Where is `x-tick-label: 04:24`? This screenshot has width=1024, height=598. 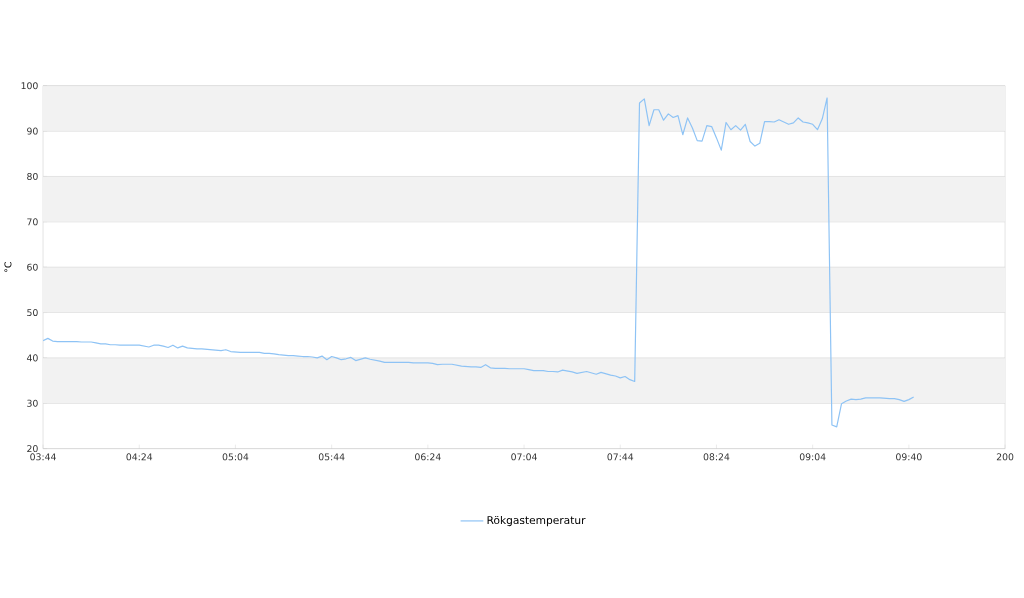 x-tick-label: 04:24 is located at coordinates (139, 457).